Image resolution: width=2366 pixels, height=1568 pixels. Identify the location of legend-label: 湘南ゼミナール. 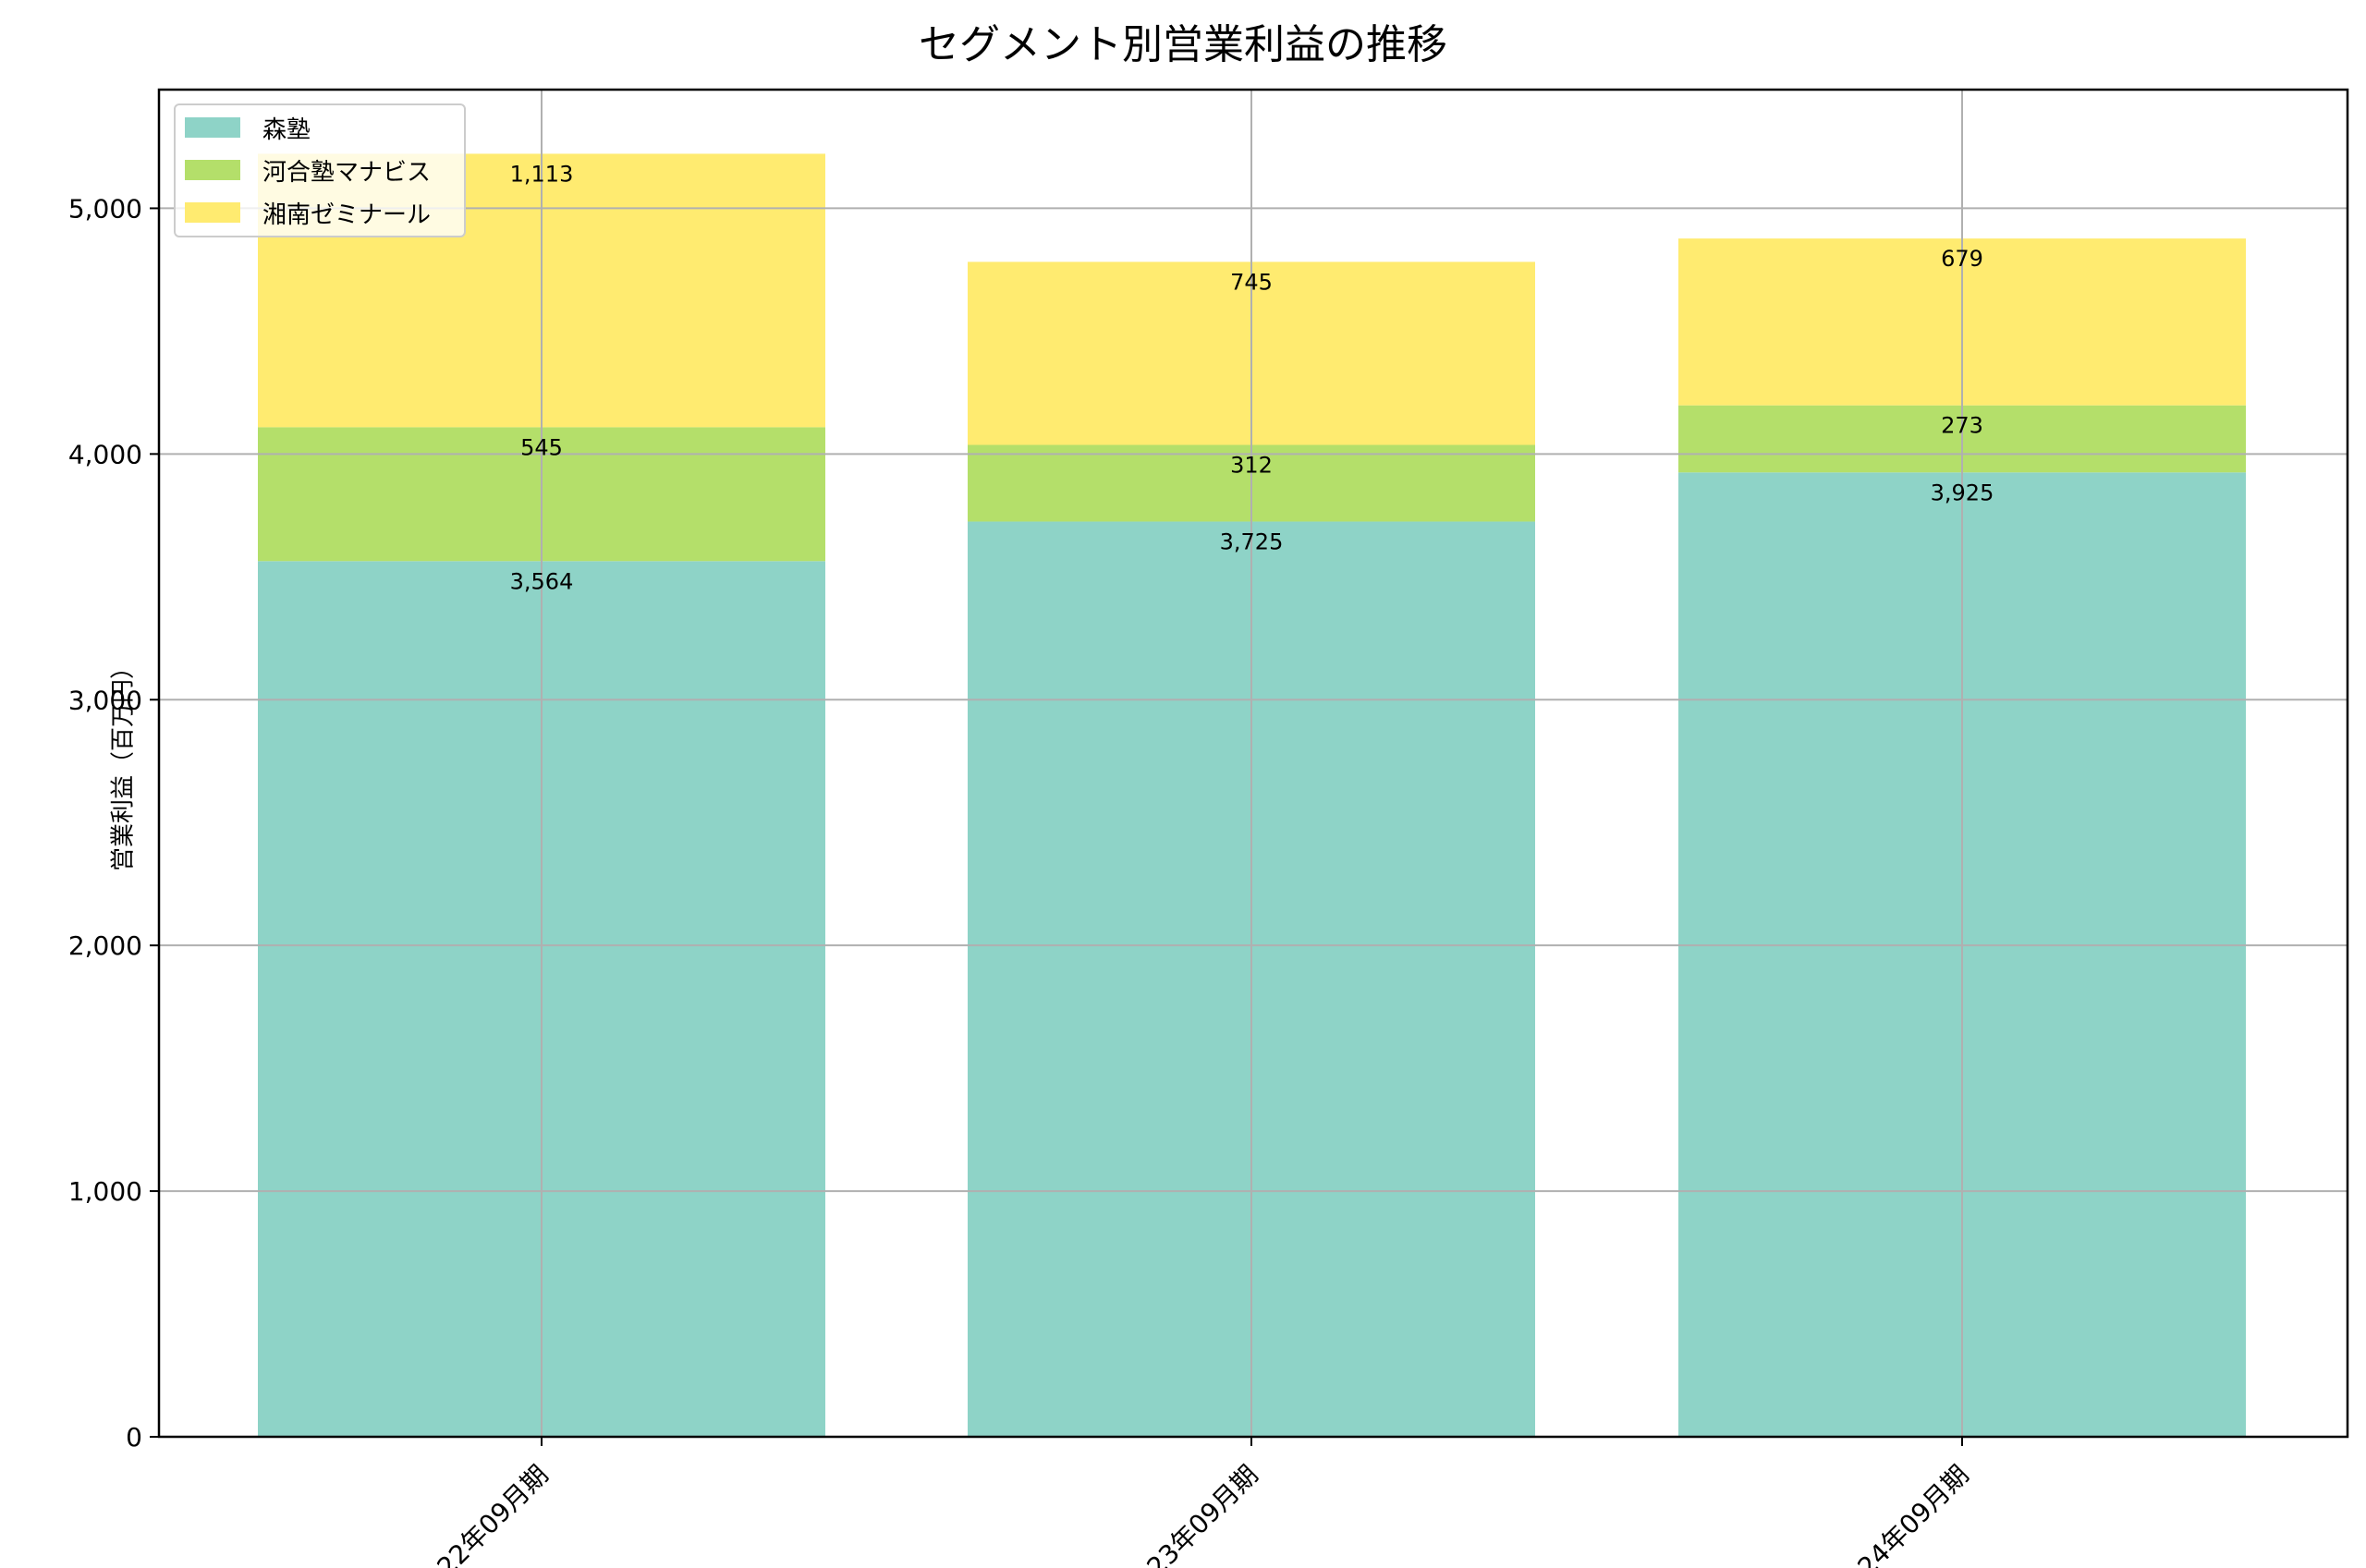
(347, 215).